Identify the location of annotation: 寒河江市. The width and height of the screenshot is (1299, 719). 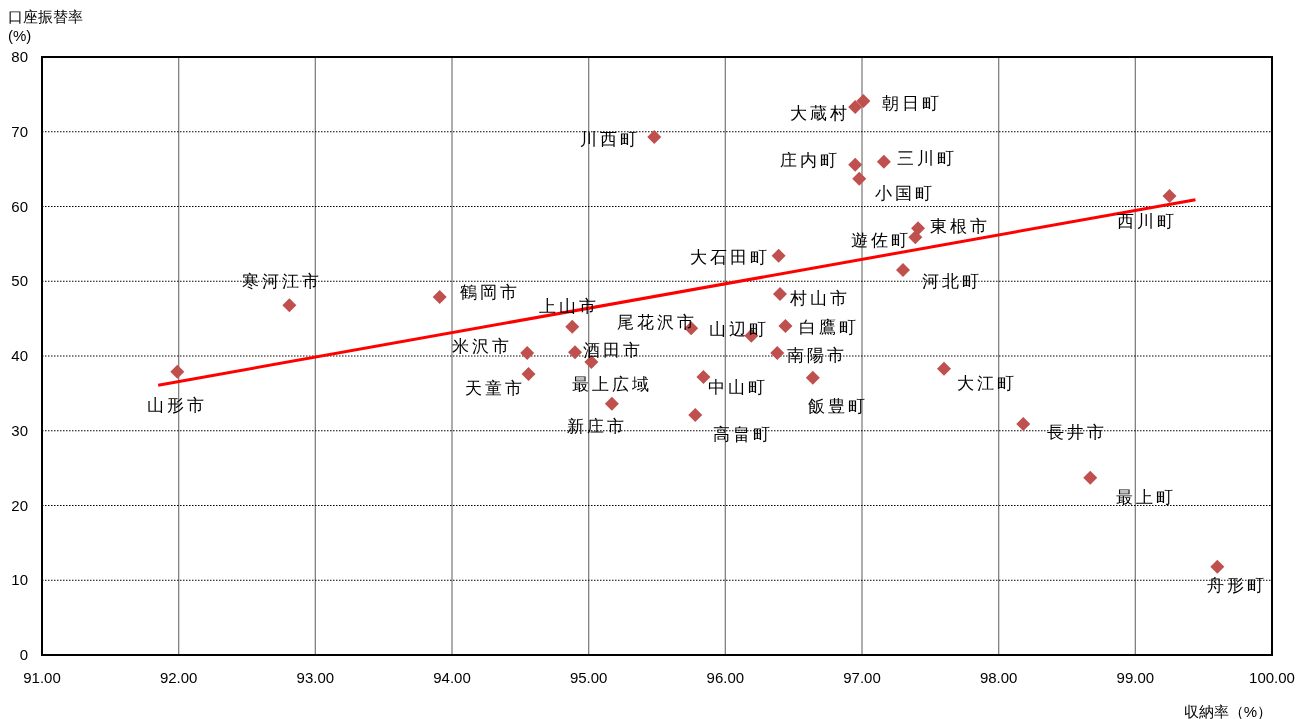
(282, 282).